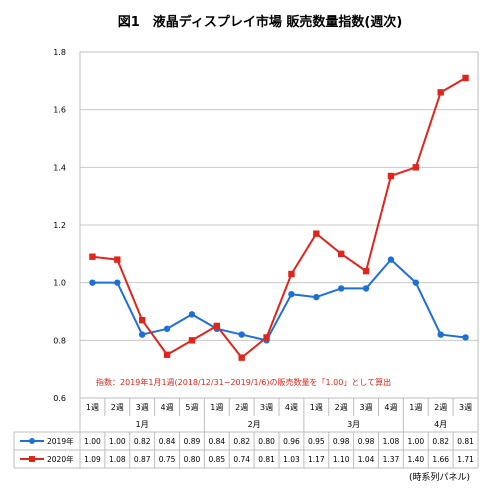 This screenshot has width=480, height=489. Describe the element at coordinates (192, 441) in the screenshot. I see `data-label-1: 0.89` at that location.